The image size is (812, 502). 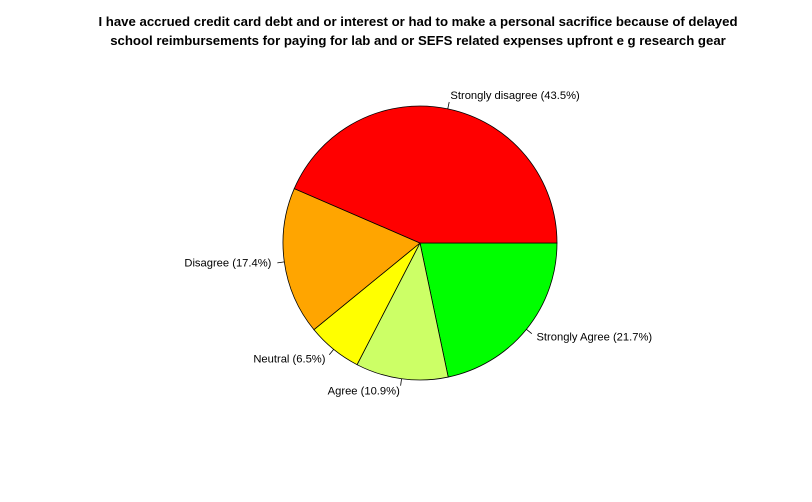 I want to click on slice-label-disagree: Disagree (17.4%), so click(x=227, y=264).